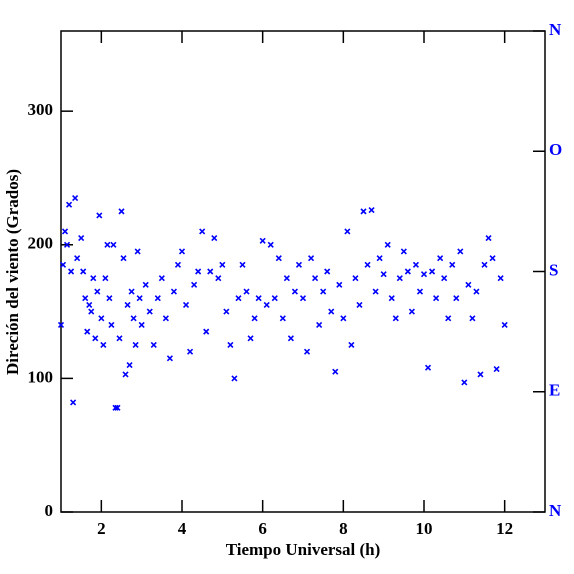  Describe the element at coordinates (555, 510) in the screenshot. I see `y2-tick-label: N` at that location.